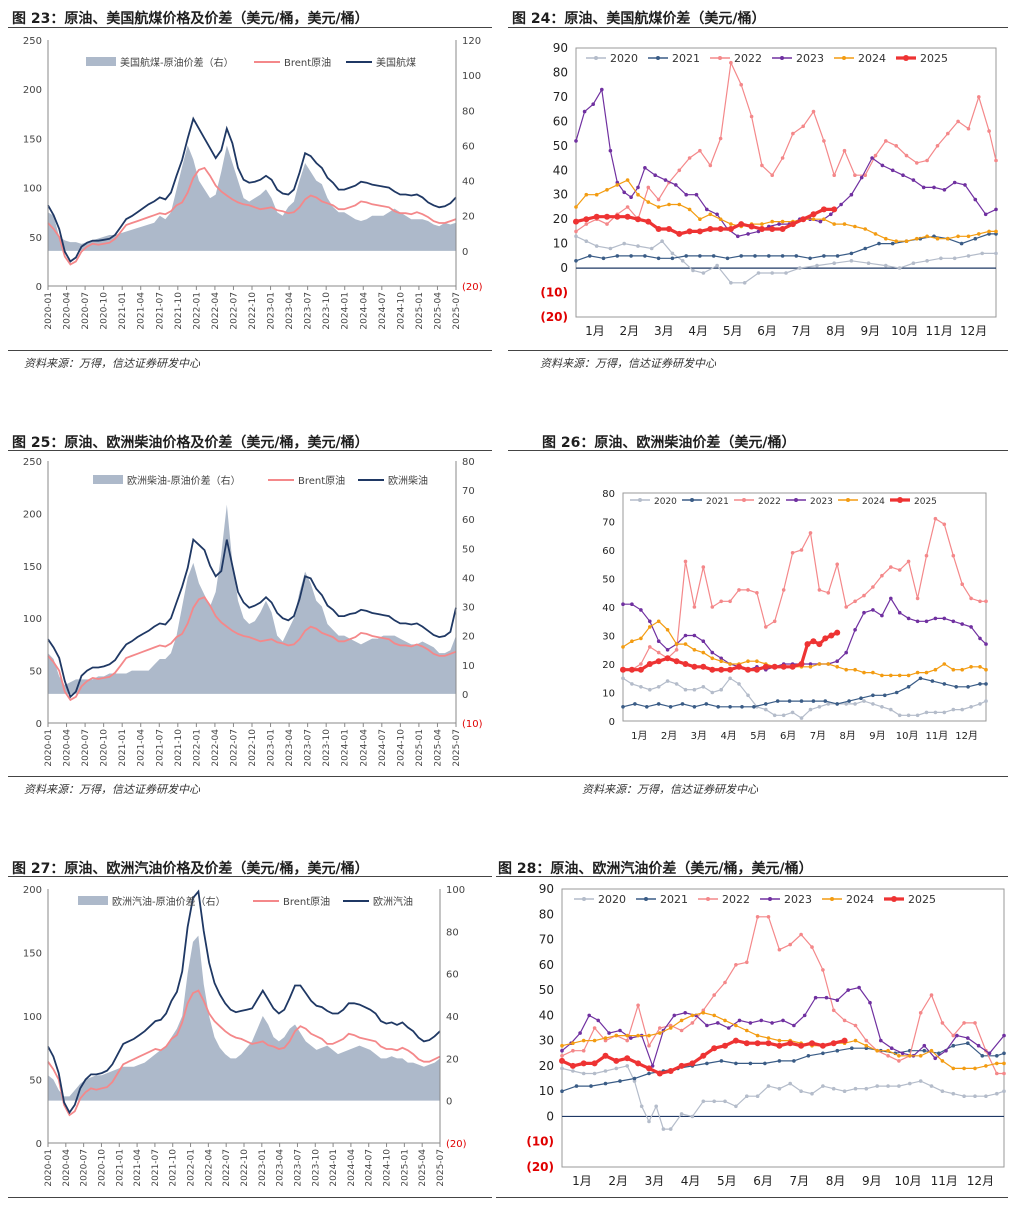 The image size is (1014, 1215). What do you see at coordinates (452, 975) in the screenshot?
I see `y-right-tick-label: 60` at bounding box center [452, 975].